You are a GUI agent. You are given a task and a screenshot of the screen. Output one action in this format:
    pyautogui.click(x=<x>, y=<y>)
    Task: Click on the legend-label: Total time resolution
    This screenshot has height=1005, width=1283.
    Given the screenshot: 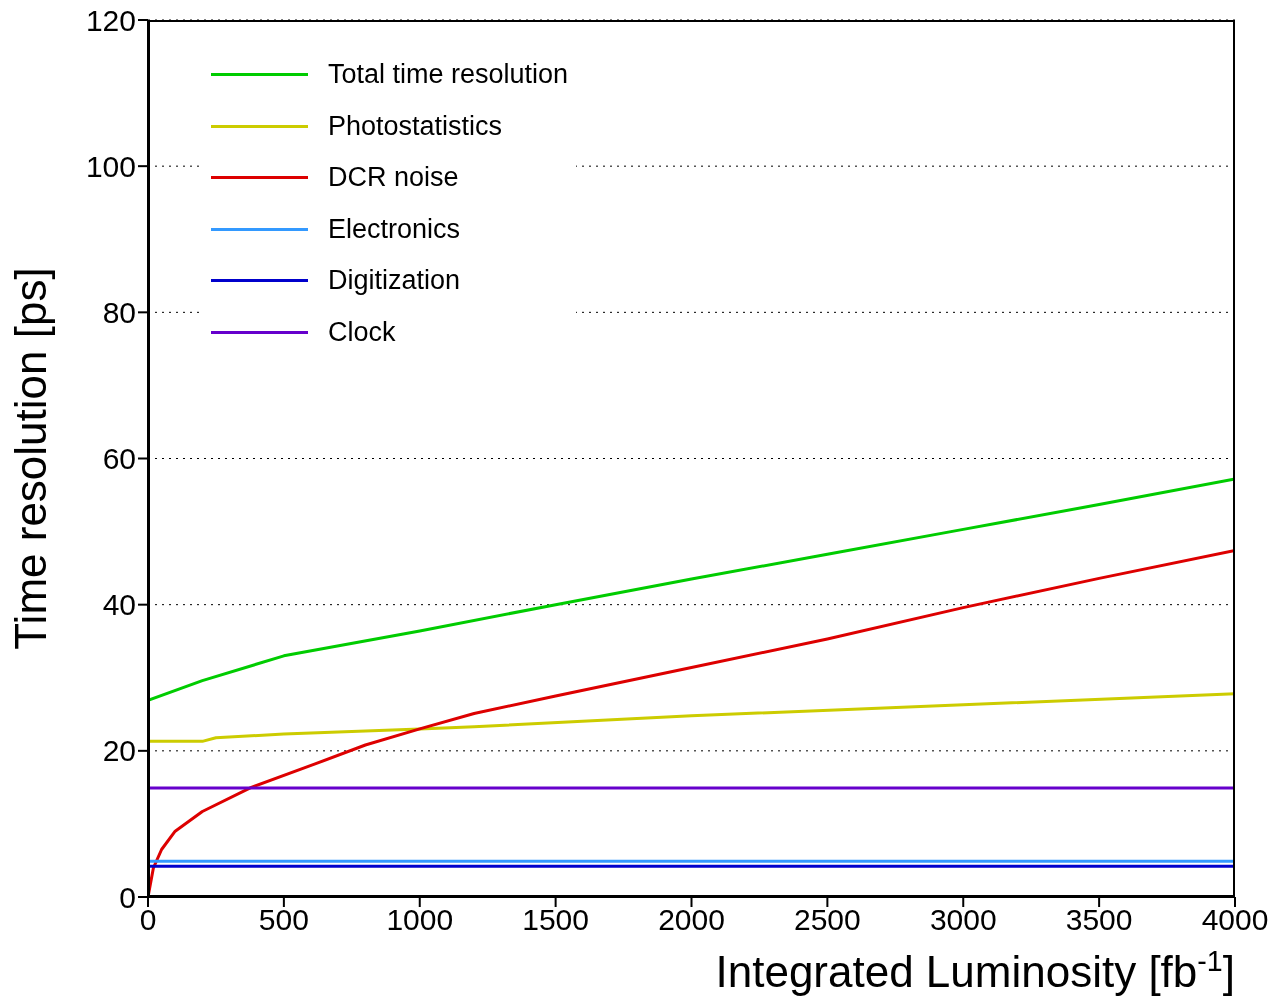 What is the action you would take?
    pyautogui.click(x=448, y=75)
    